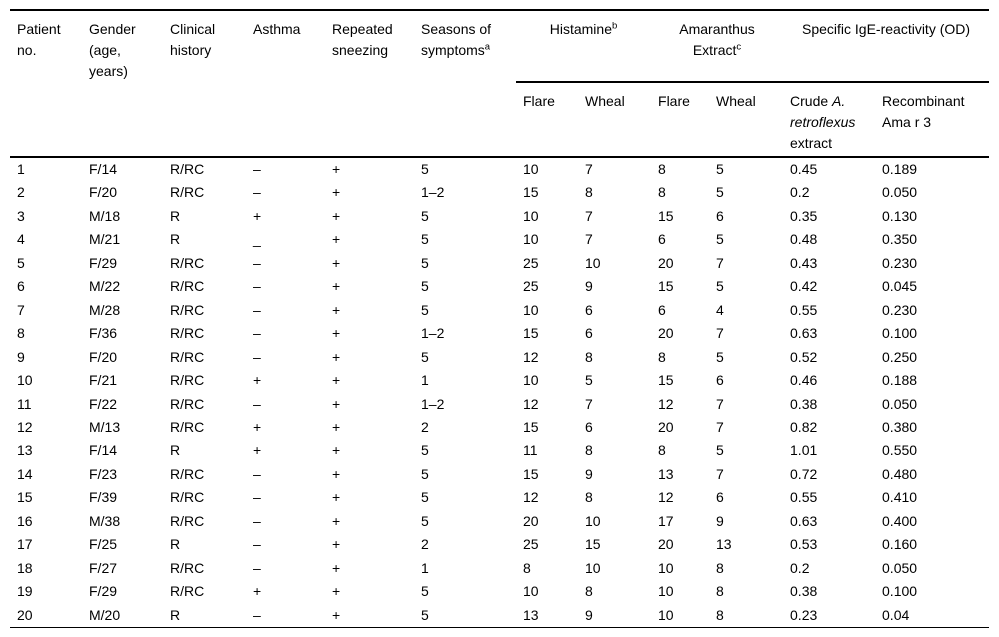 The width and height of the screenshot is (999, 637). I want to click on table-cell: 9, so click(615, 616).